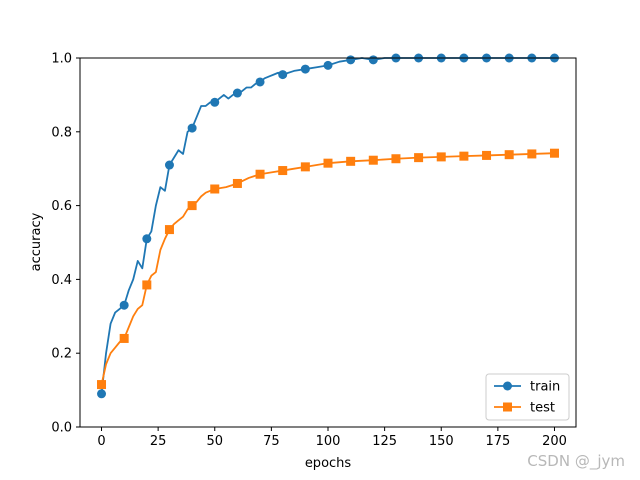 This screenshot has width=640, height=480. I want to click on x-axis-label: epochs, so click(328, 463).